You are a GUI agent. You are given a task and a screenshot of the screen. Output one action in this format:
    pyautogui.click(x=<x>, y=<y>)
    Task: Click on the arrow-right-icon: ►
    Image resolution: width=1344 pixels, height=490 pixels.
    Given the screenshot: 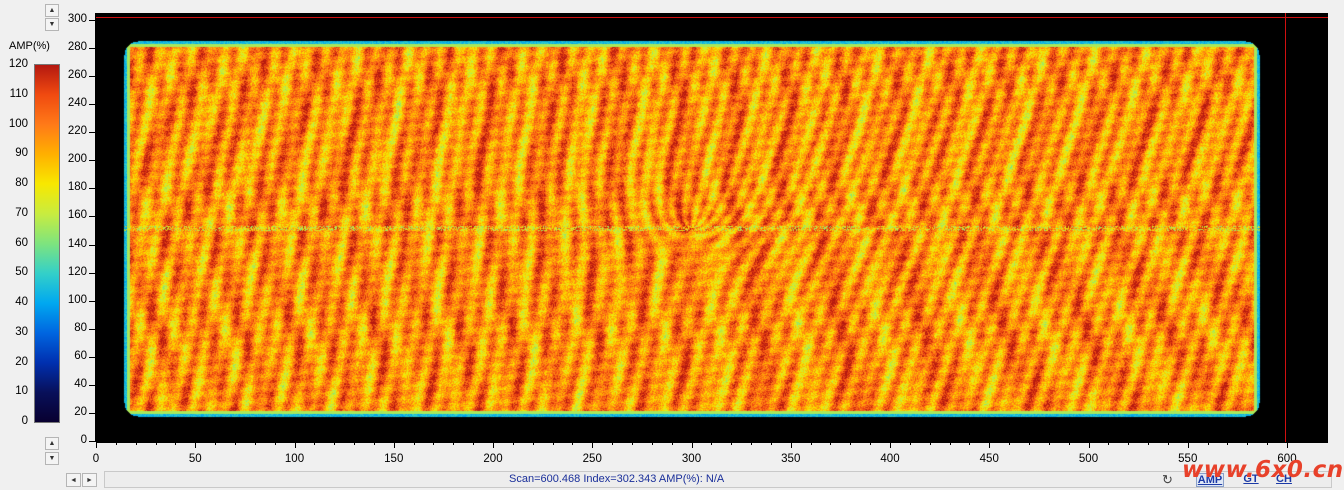 What is the action you would take?
    pyautogui.click(x=89, y=480)
    